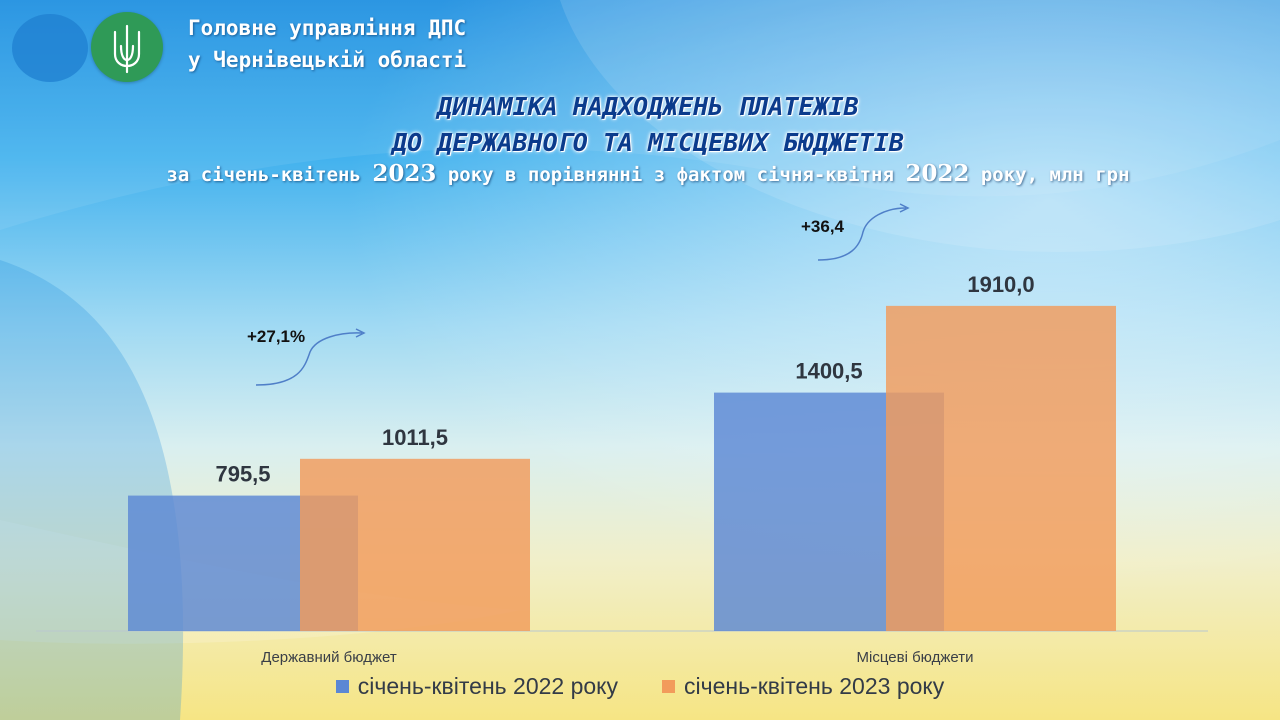 This screenshot has width=1280, height=720. What do you see at coordinates (814, 686) in the screenshot?
I see `legend-label-2023: січень-квітень 2023 року` at bounding box center [814, 686].